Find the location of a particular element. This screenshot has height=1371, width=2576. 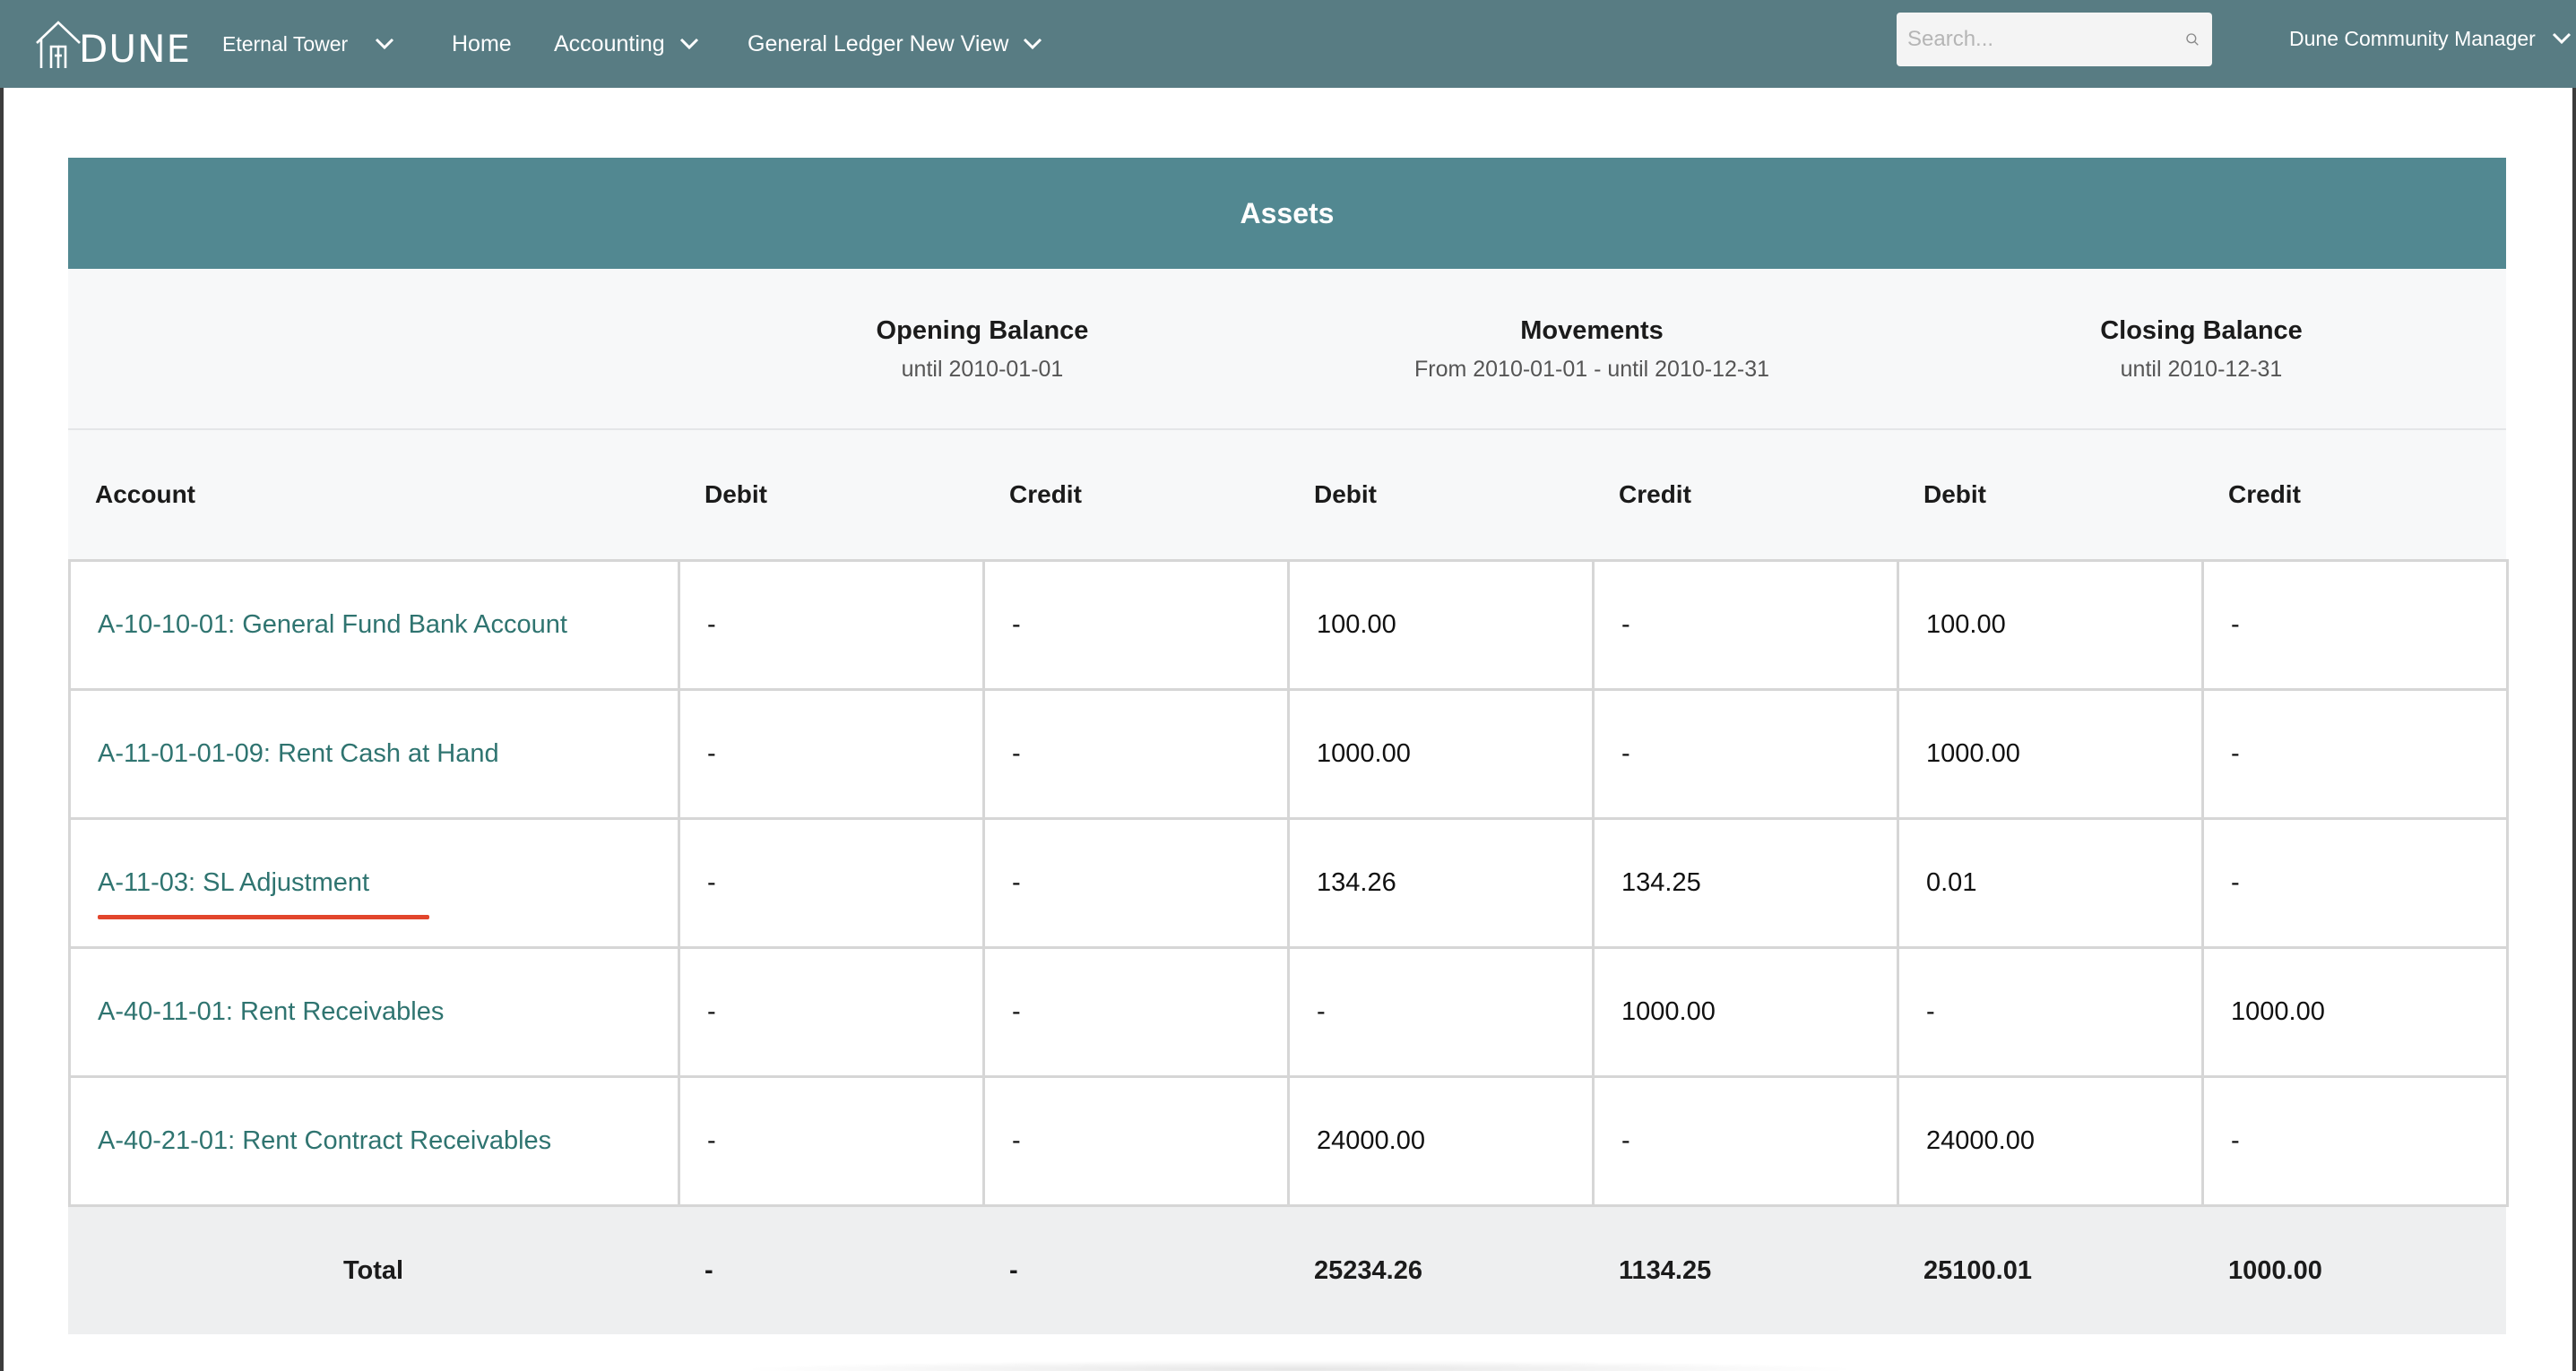

nav-accounting-label: Accounting is located at coordinates (609, 43).